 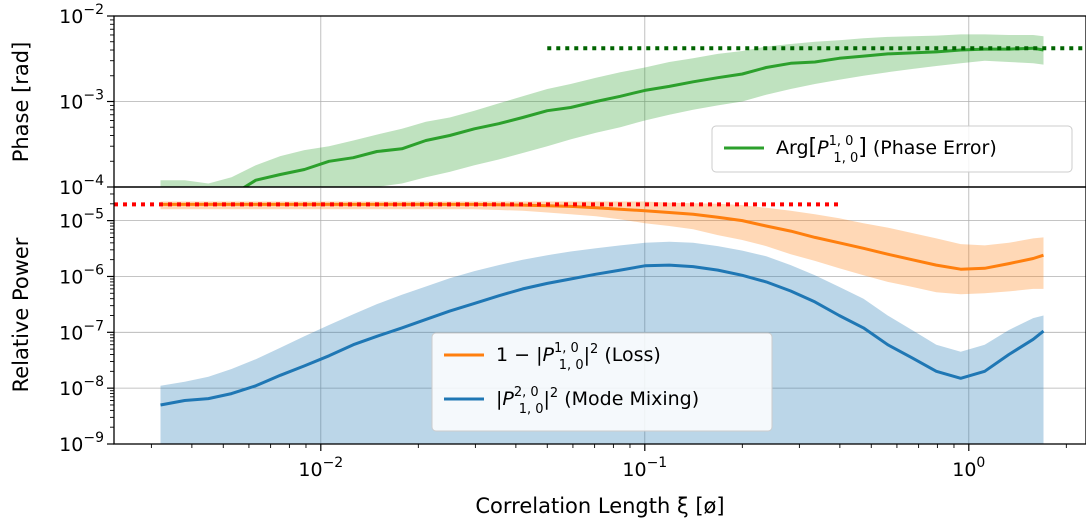 I want to click on top-y-axis-label: Phase [rad], so click(x=21, y=102).